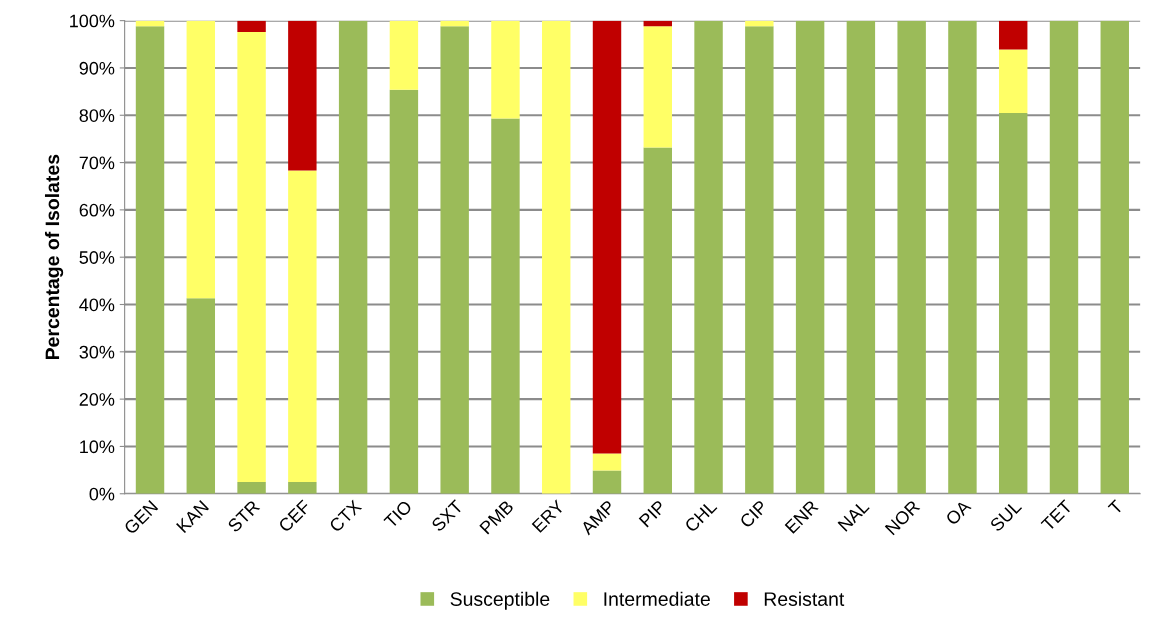 The width and height of the screenshot is (1154, 625). Describe the element at coordinates (97, 257) in the screenshot. I see `y-tick-label: 50%` at that location.